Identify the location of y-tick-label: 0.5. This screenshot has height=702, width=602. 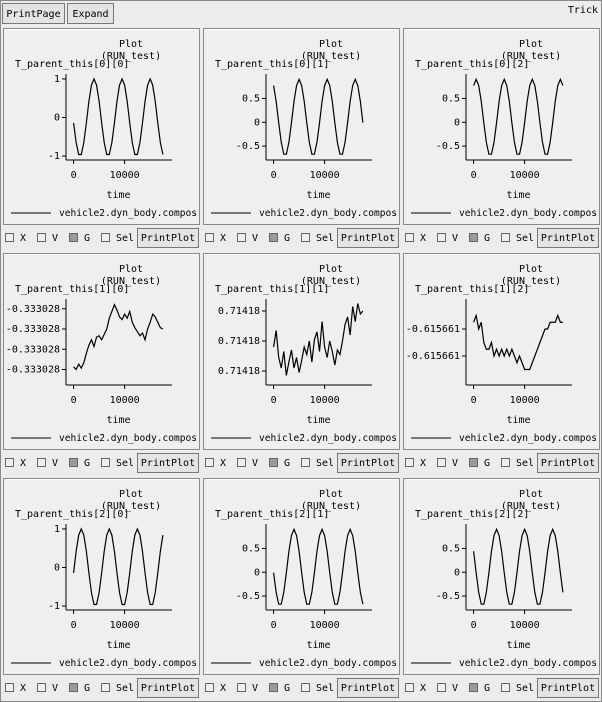
(451, 548).